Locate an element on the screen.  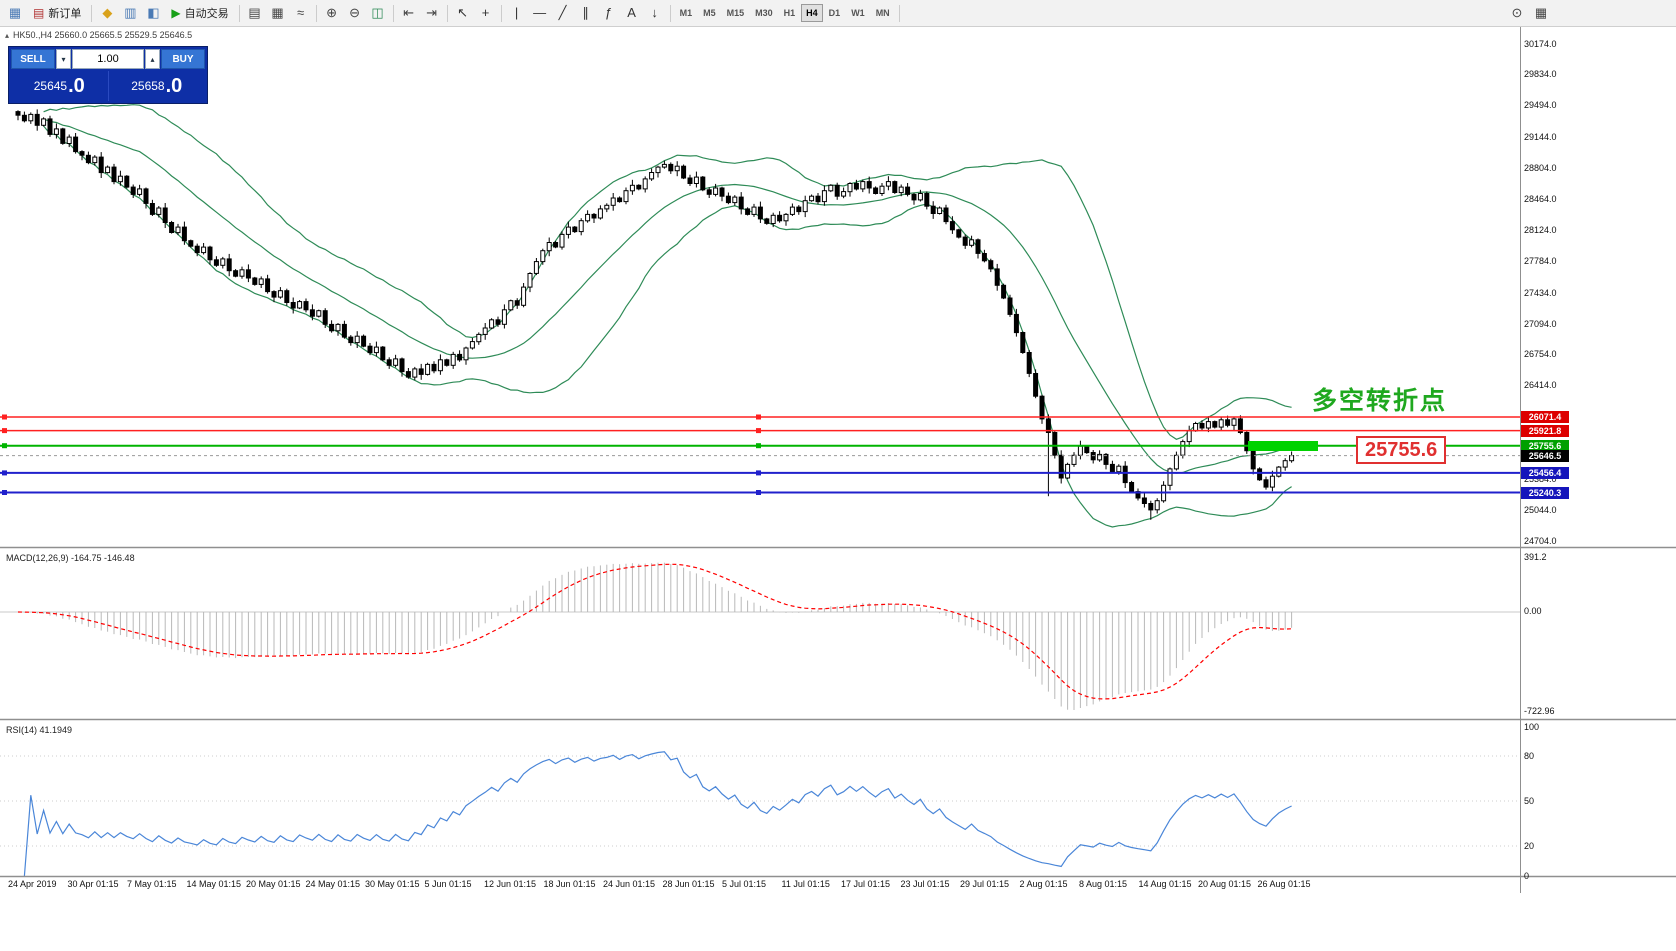
volume-input is located at coordinates (108, 59).